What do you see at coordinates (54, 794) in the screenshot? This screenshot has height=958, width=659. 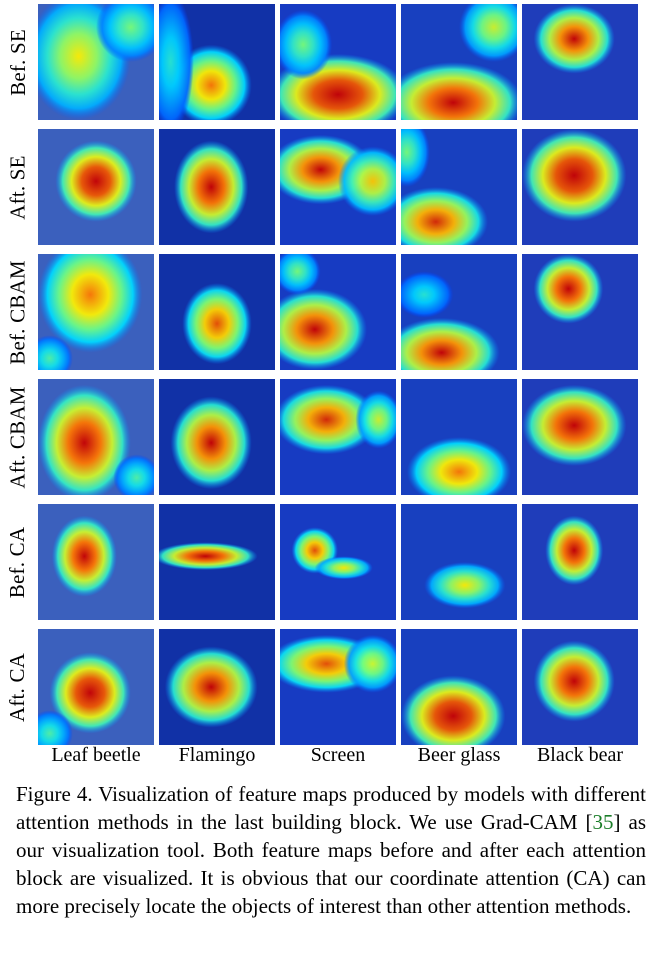 I see `figure-label: Figure 4.` at bounding box center [54, 794].